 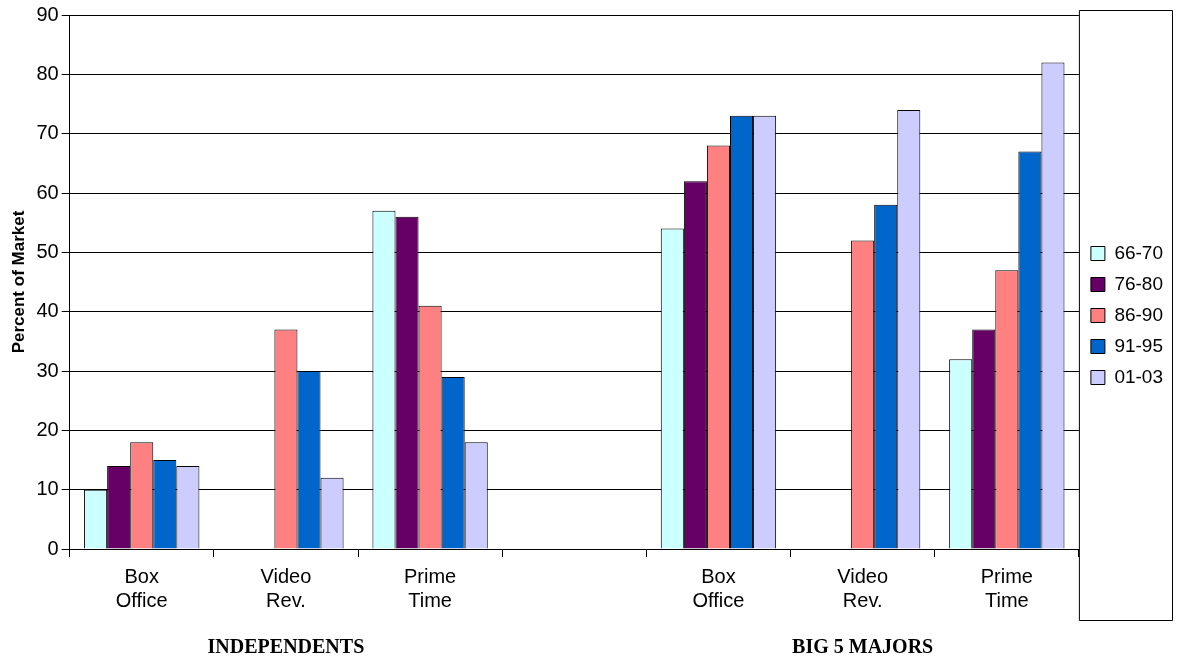 I want to click on y-tick-label: 60, so click(x=47, y=191).